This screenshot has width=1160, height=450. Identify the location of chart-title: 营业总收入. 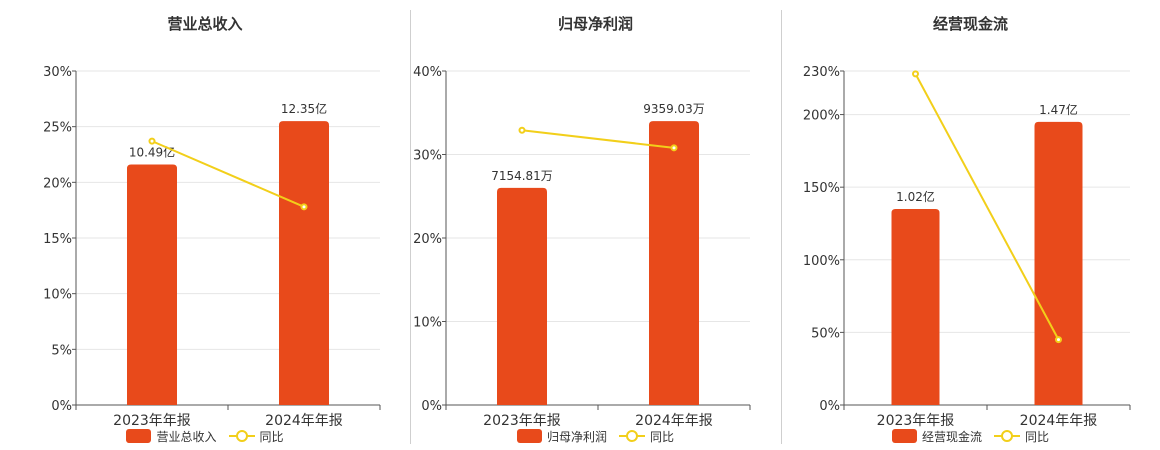
(205, 24).